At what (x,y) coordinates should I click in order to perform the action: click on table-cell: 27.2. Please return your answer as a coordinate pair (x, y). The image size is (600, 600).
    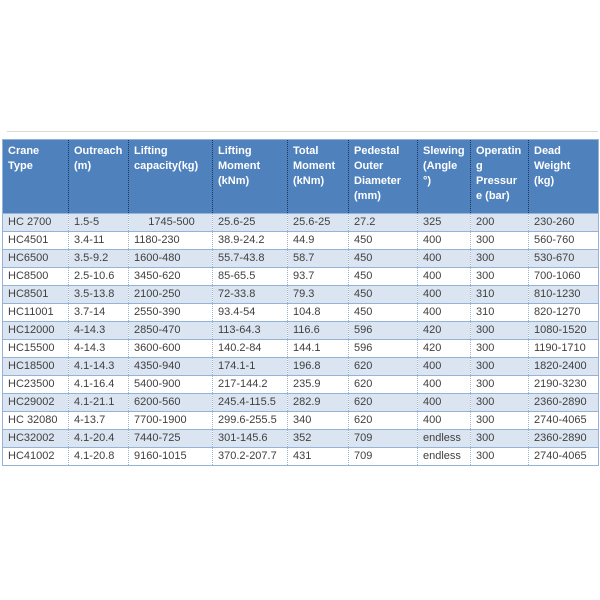
    Looking at the image, I should click on (383, 222).